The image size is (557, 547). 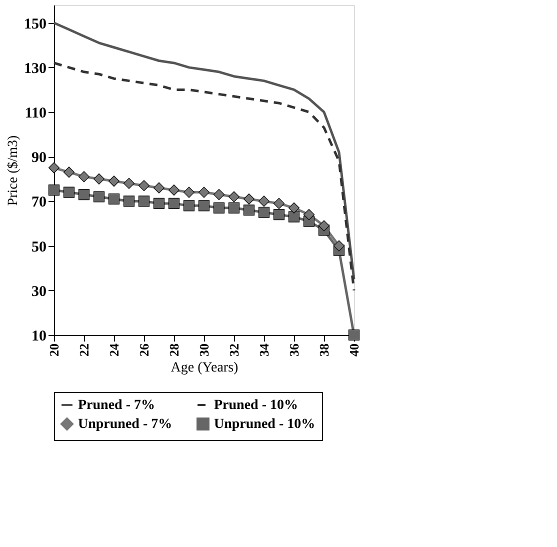 What do you see at coordinates (39, 202) in the screenshot?
I see `y-tick-label: 70` at bounding box center [39, 202].